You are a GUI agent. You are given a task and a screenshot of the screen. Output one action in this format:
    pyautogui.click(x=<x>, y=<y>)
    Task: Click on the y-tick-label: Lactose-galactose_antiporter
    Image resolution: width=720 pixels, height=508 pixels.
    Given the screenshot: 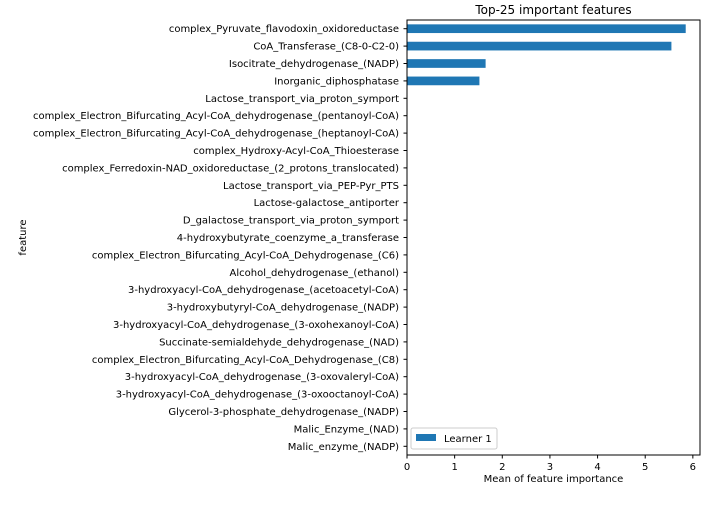 What is the action you would take?
    pyautogui.click(x=327, y=203)
    